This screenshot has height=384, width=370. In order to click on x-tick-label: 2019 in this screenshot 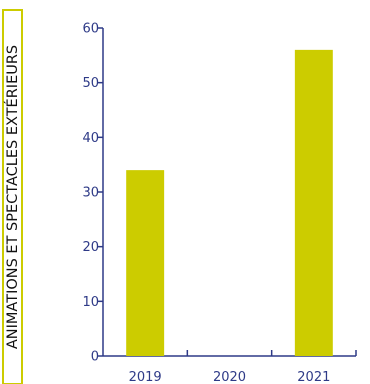, I will do `click(145, 377)`.